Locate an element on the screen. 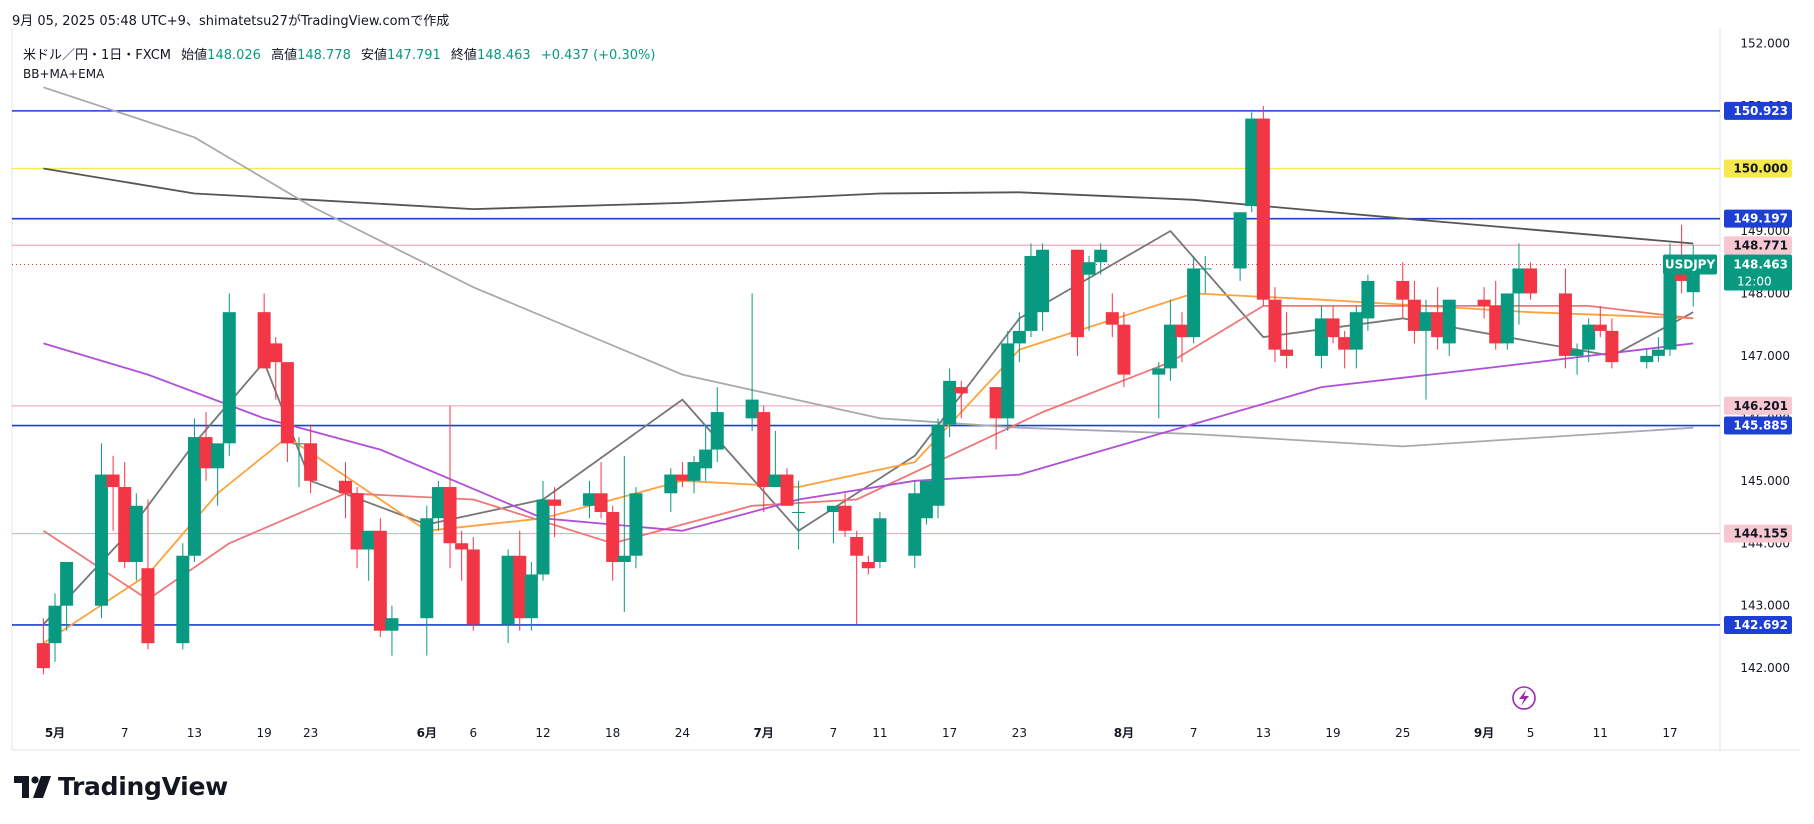  symbol-tag-label: USDJPY is located at coordinates (1690, 265).